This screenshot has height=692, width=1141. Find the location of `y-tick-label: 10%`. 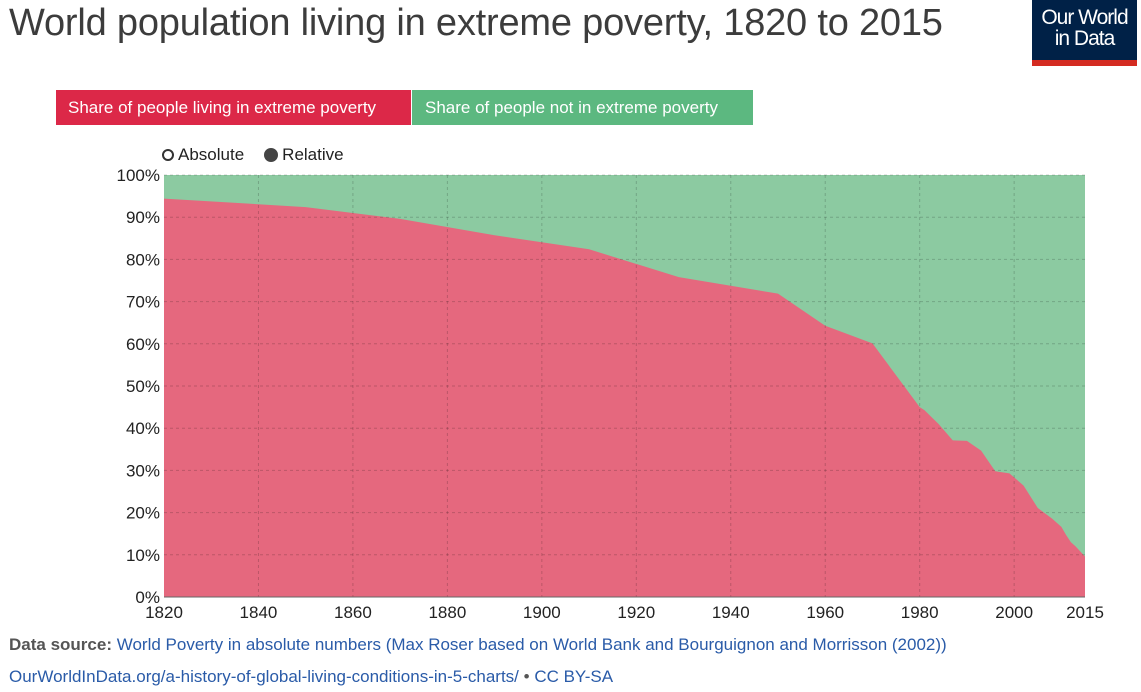

y-tick-label: 10% is located at coordinates (143, 555).